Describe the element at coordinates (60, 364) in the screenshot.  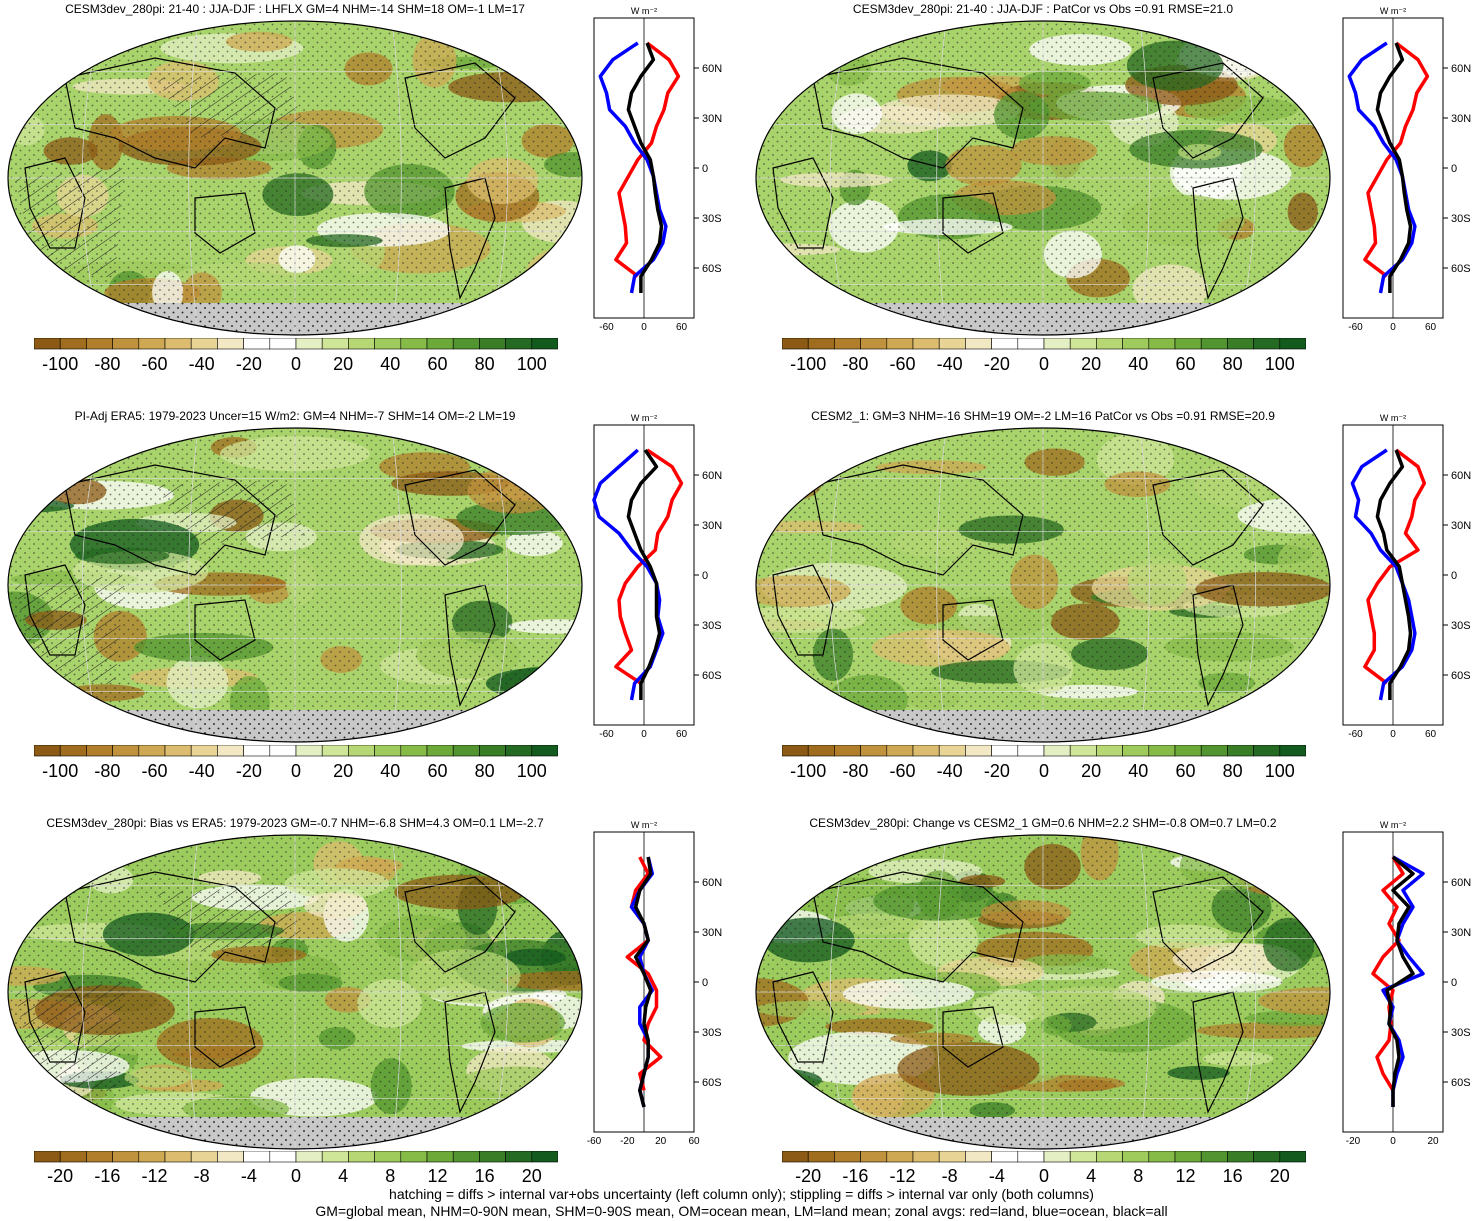
I see `colorbar-label: -100` at that location.